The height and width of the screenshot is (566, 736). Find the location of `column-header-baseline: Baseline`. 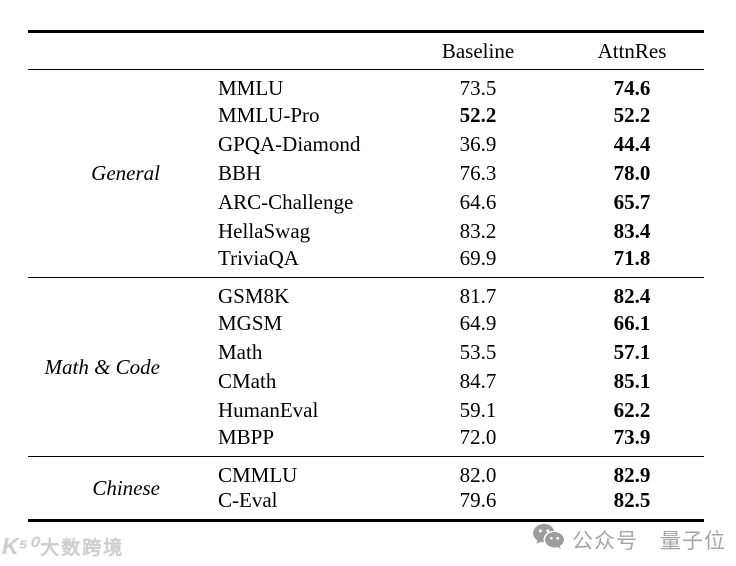

column-header-baseline: Baseline is located at coordinates (478, 50).